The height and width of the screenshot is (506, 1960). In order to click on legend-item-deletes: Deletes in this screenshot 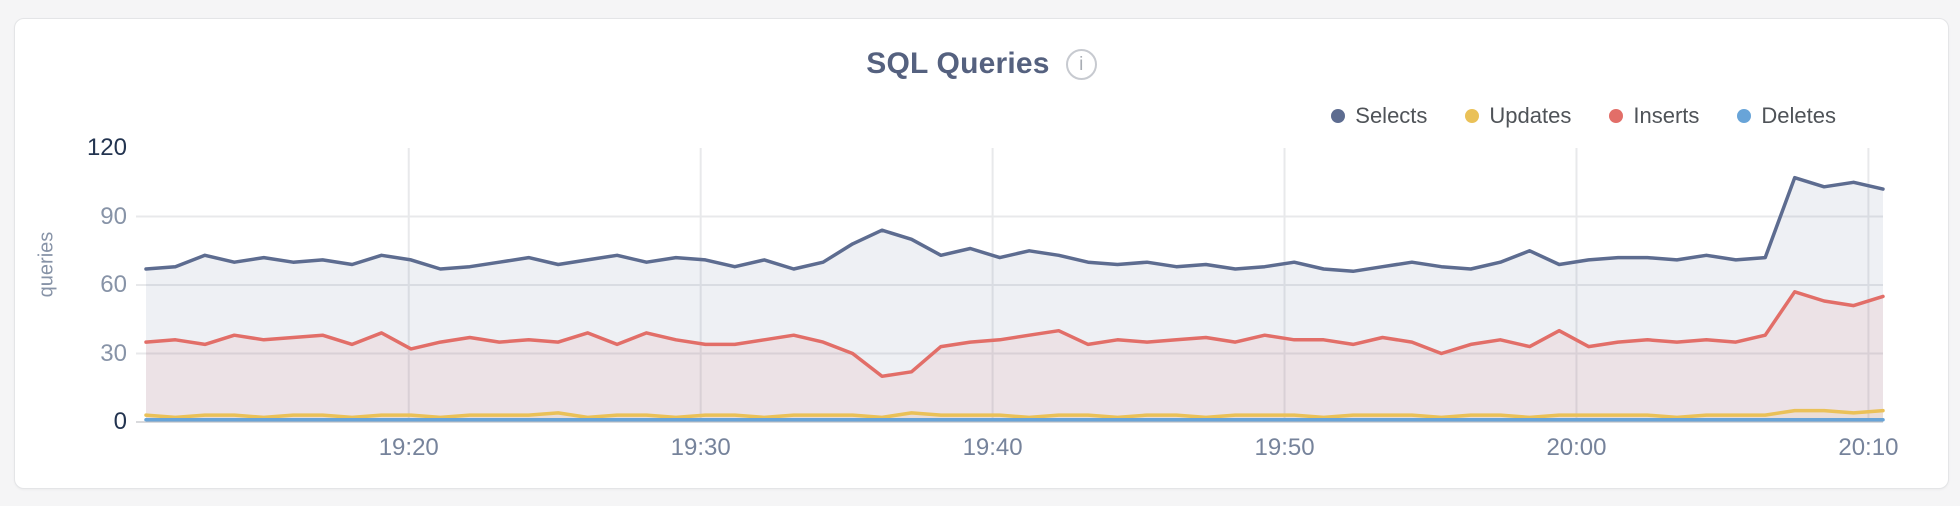, I will do `click(1786, 116)`.